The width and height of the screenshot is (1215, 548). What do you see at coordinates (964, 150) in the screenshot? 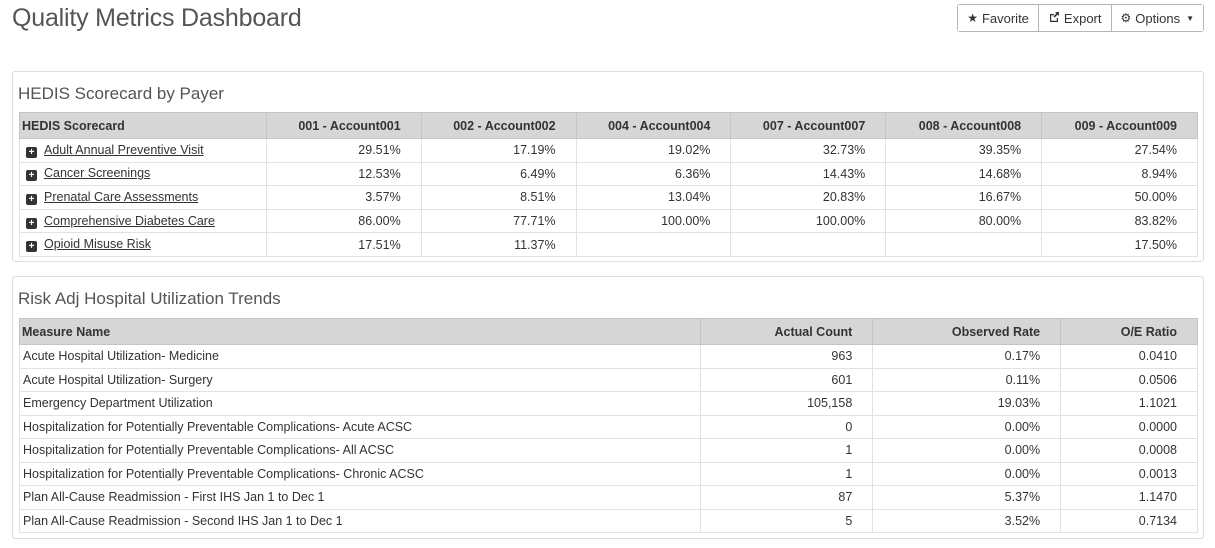
I see `hedis-value-cell: 39.35%` at bounding box center [964, 150].